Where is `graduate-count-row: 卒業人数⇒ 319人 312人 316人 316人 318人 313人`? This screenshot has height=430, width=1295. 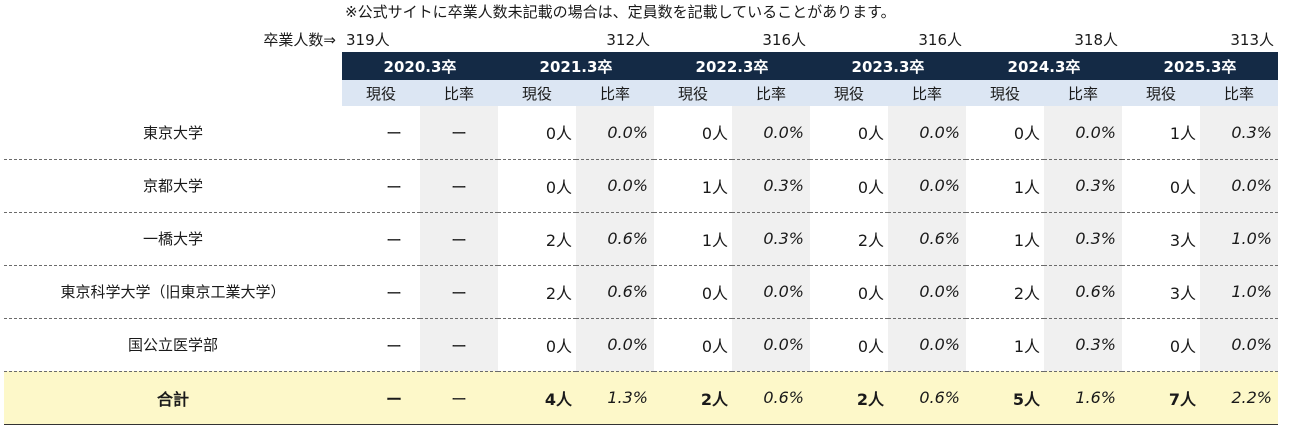 graduate-count-row: 卒業人数⇒ 319人 312人 316人 316人 318人 313人 is located at coordinates (641, 39).